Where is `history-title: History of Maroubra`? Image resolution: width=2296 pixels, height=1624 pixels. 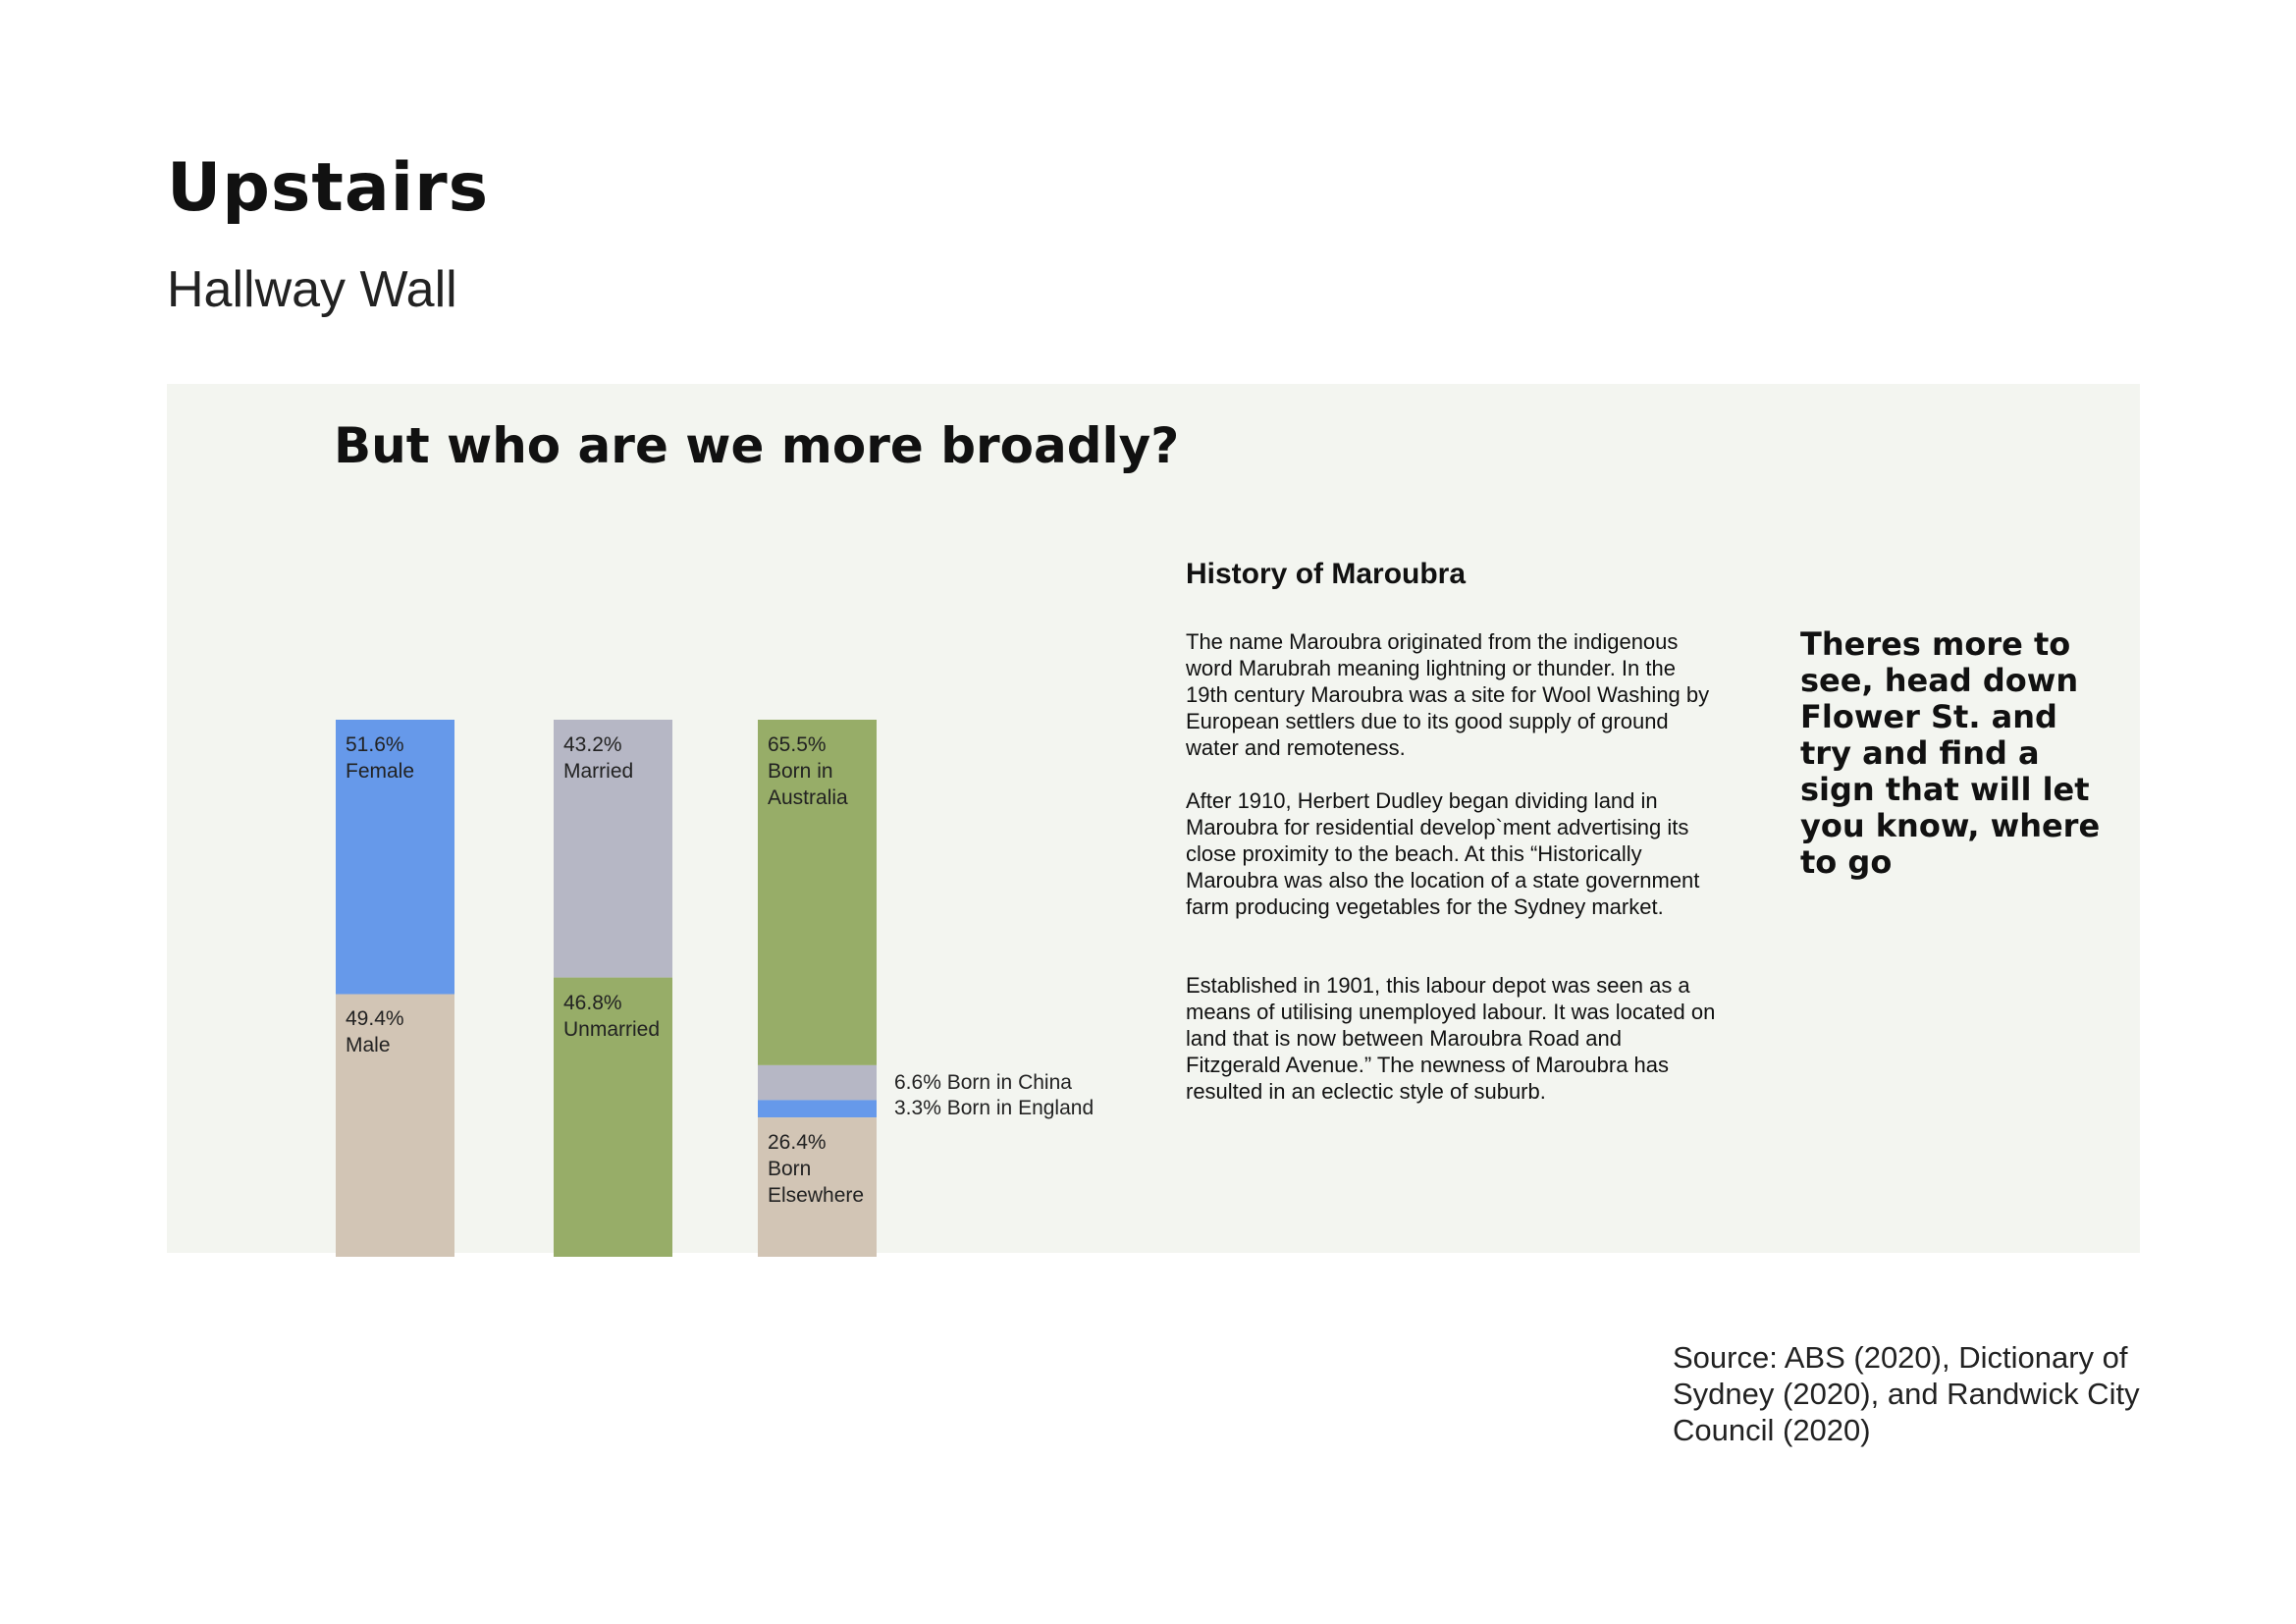
history-title: History of Maroubra is located at coordinates (1327, 574).